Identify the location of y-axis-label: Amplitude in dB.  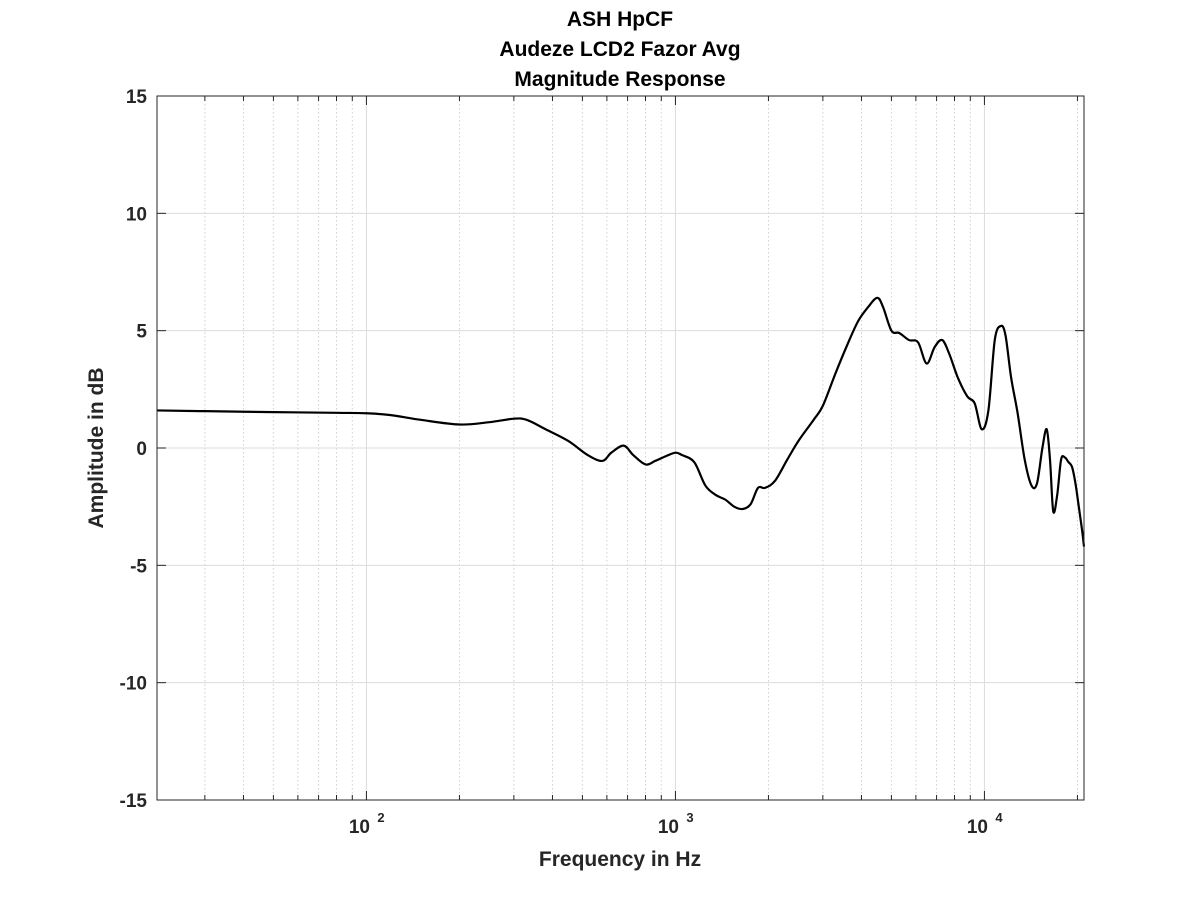
(96, 448).